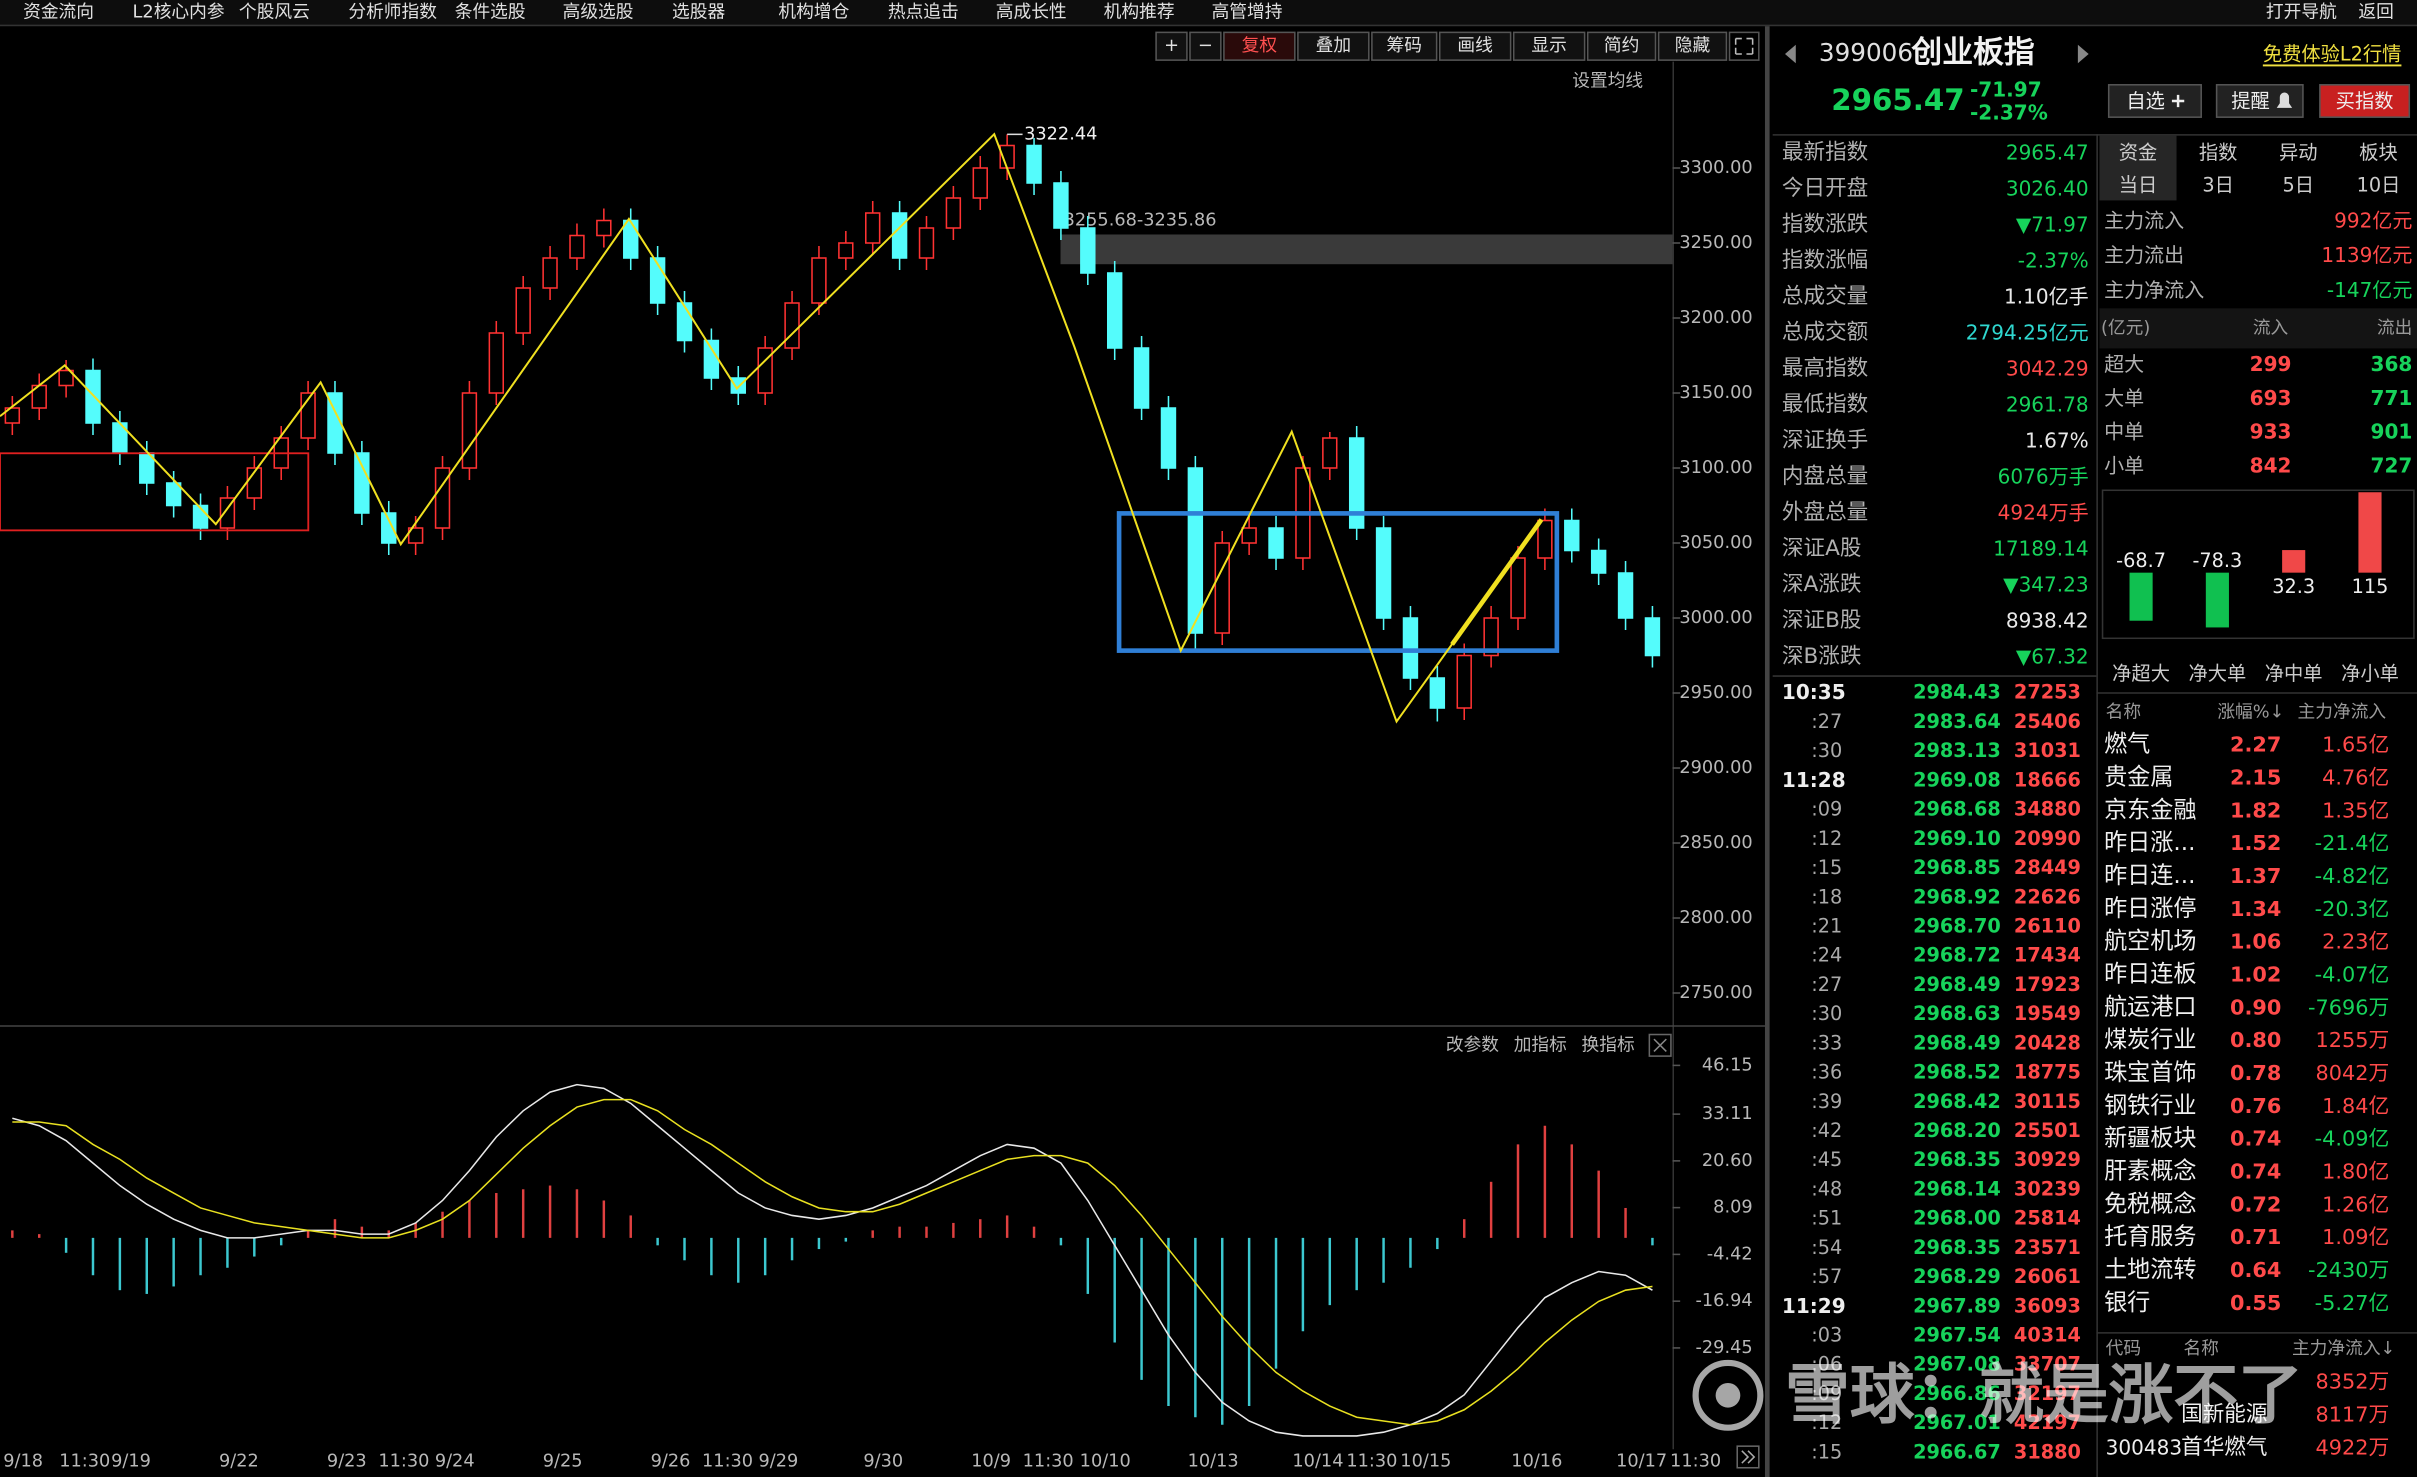 The width and height of the screenshot is (2417, 1477). What do you see at coordinates (2375, 11) in the screenshot?
I see `menu-item: 返回` at bounding box center [2375, 11].